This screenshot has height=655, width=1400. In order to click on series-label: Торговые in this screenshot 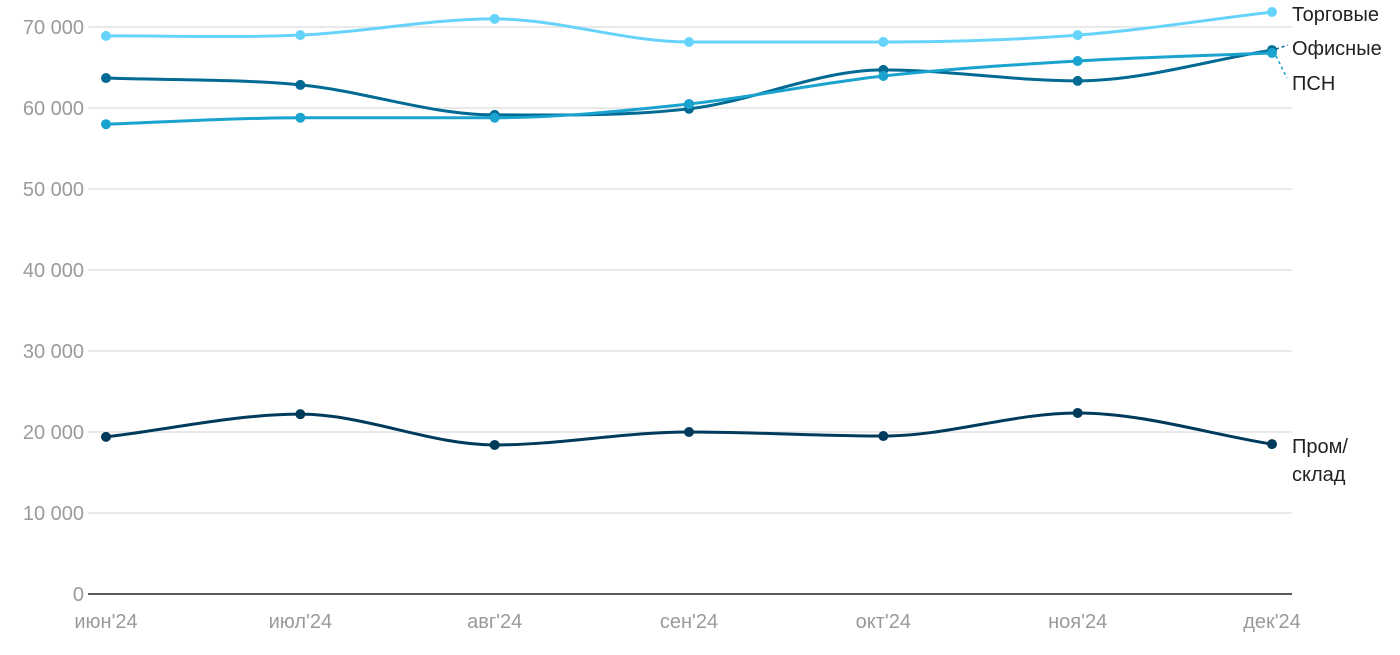, I will do `click(1335, 15)`.